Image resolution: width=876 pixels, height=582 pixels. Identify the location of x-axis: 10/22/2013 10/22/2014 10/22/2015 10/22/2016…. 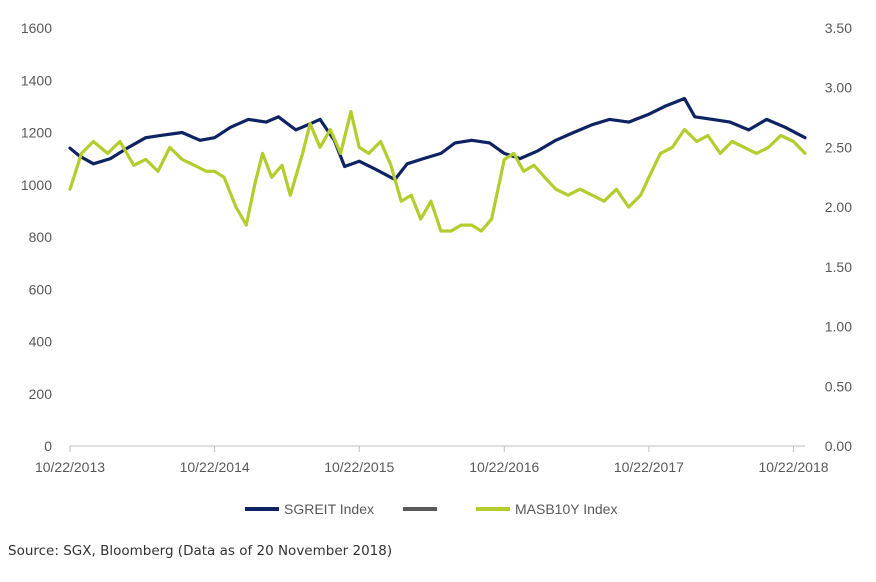
(432, 460).